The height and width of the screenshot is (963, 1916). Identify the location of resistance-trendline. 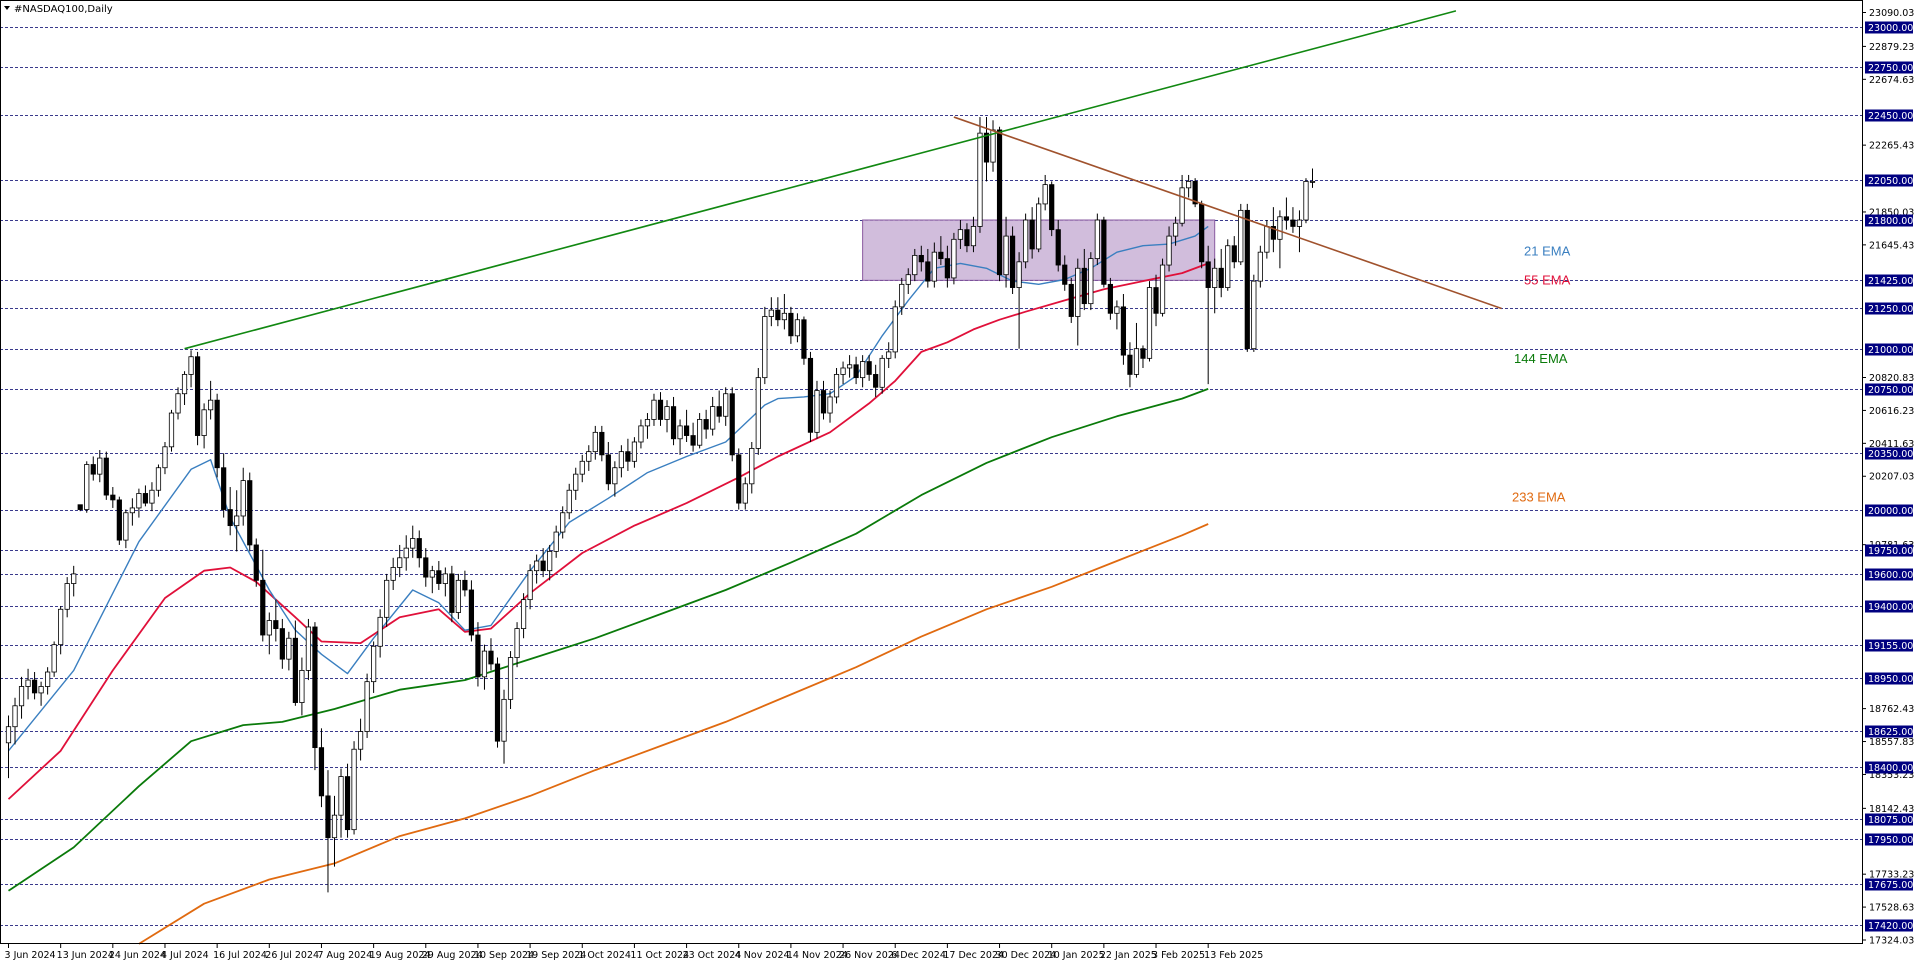
(1227, 213).